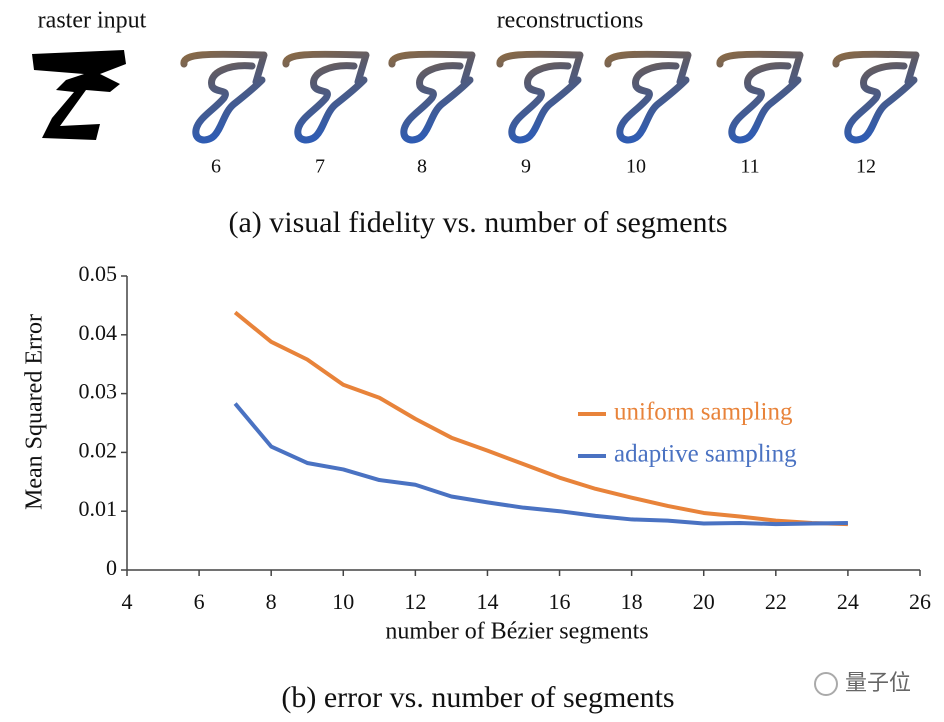  What do you see at coordinates (79, 95) in the screenshot?
I see `raster-seven` at bounding box center [79, 95].